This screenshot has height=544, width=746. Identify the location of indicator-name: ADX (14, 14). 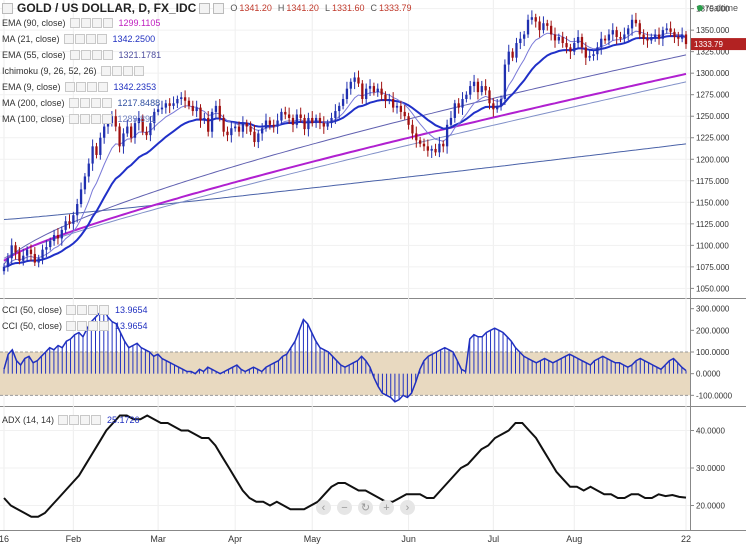
(28, 420).